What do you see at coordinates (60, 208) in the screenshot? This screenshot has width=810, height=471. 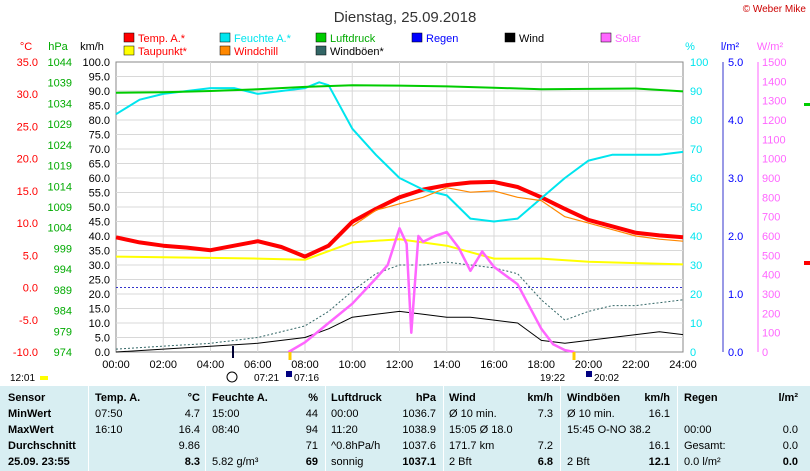 I see `axis-tick-pressure: 1009` at bounding box center [60, 208].